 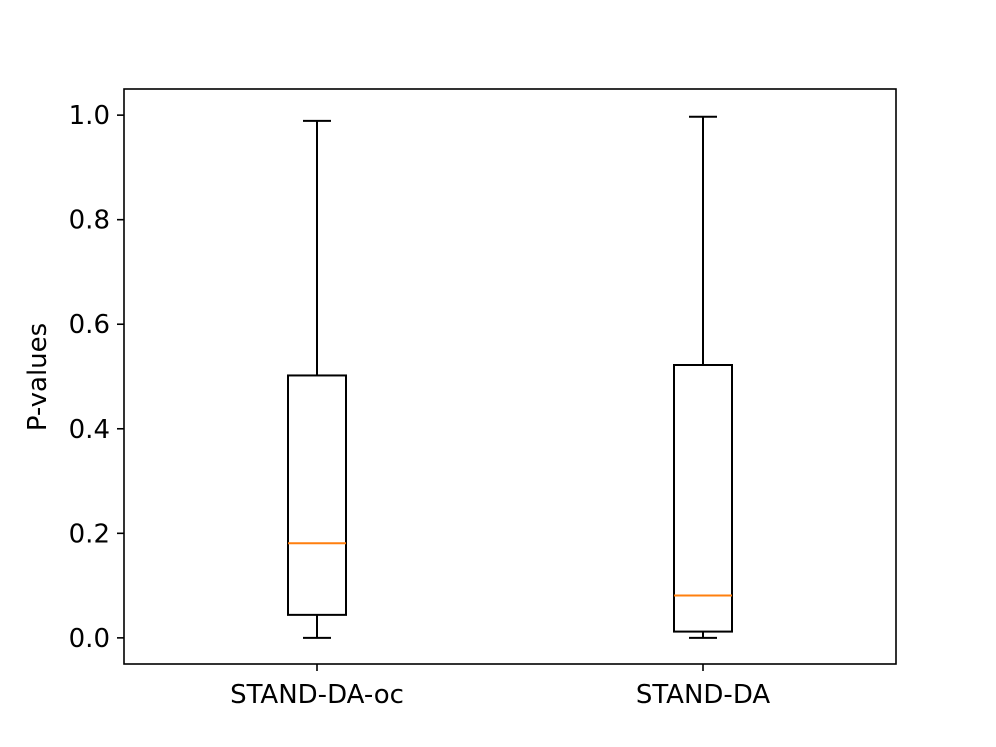 What do you see at coordinates (89, 430) in the screenshot?
I see `y-tick-label: 0.4` at bounding box center [89, 430].